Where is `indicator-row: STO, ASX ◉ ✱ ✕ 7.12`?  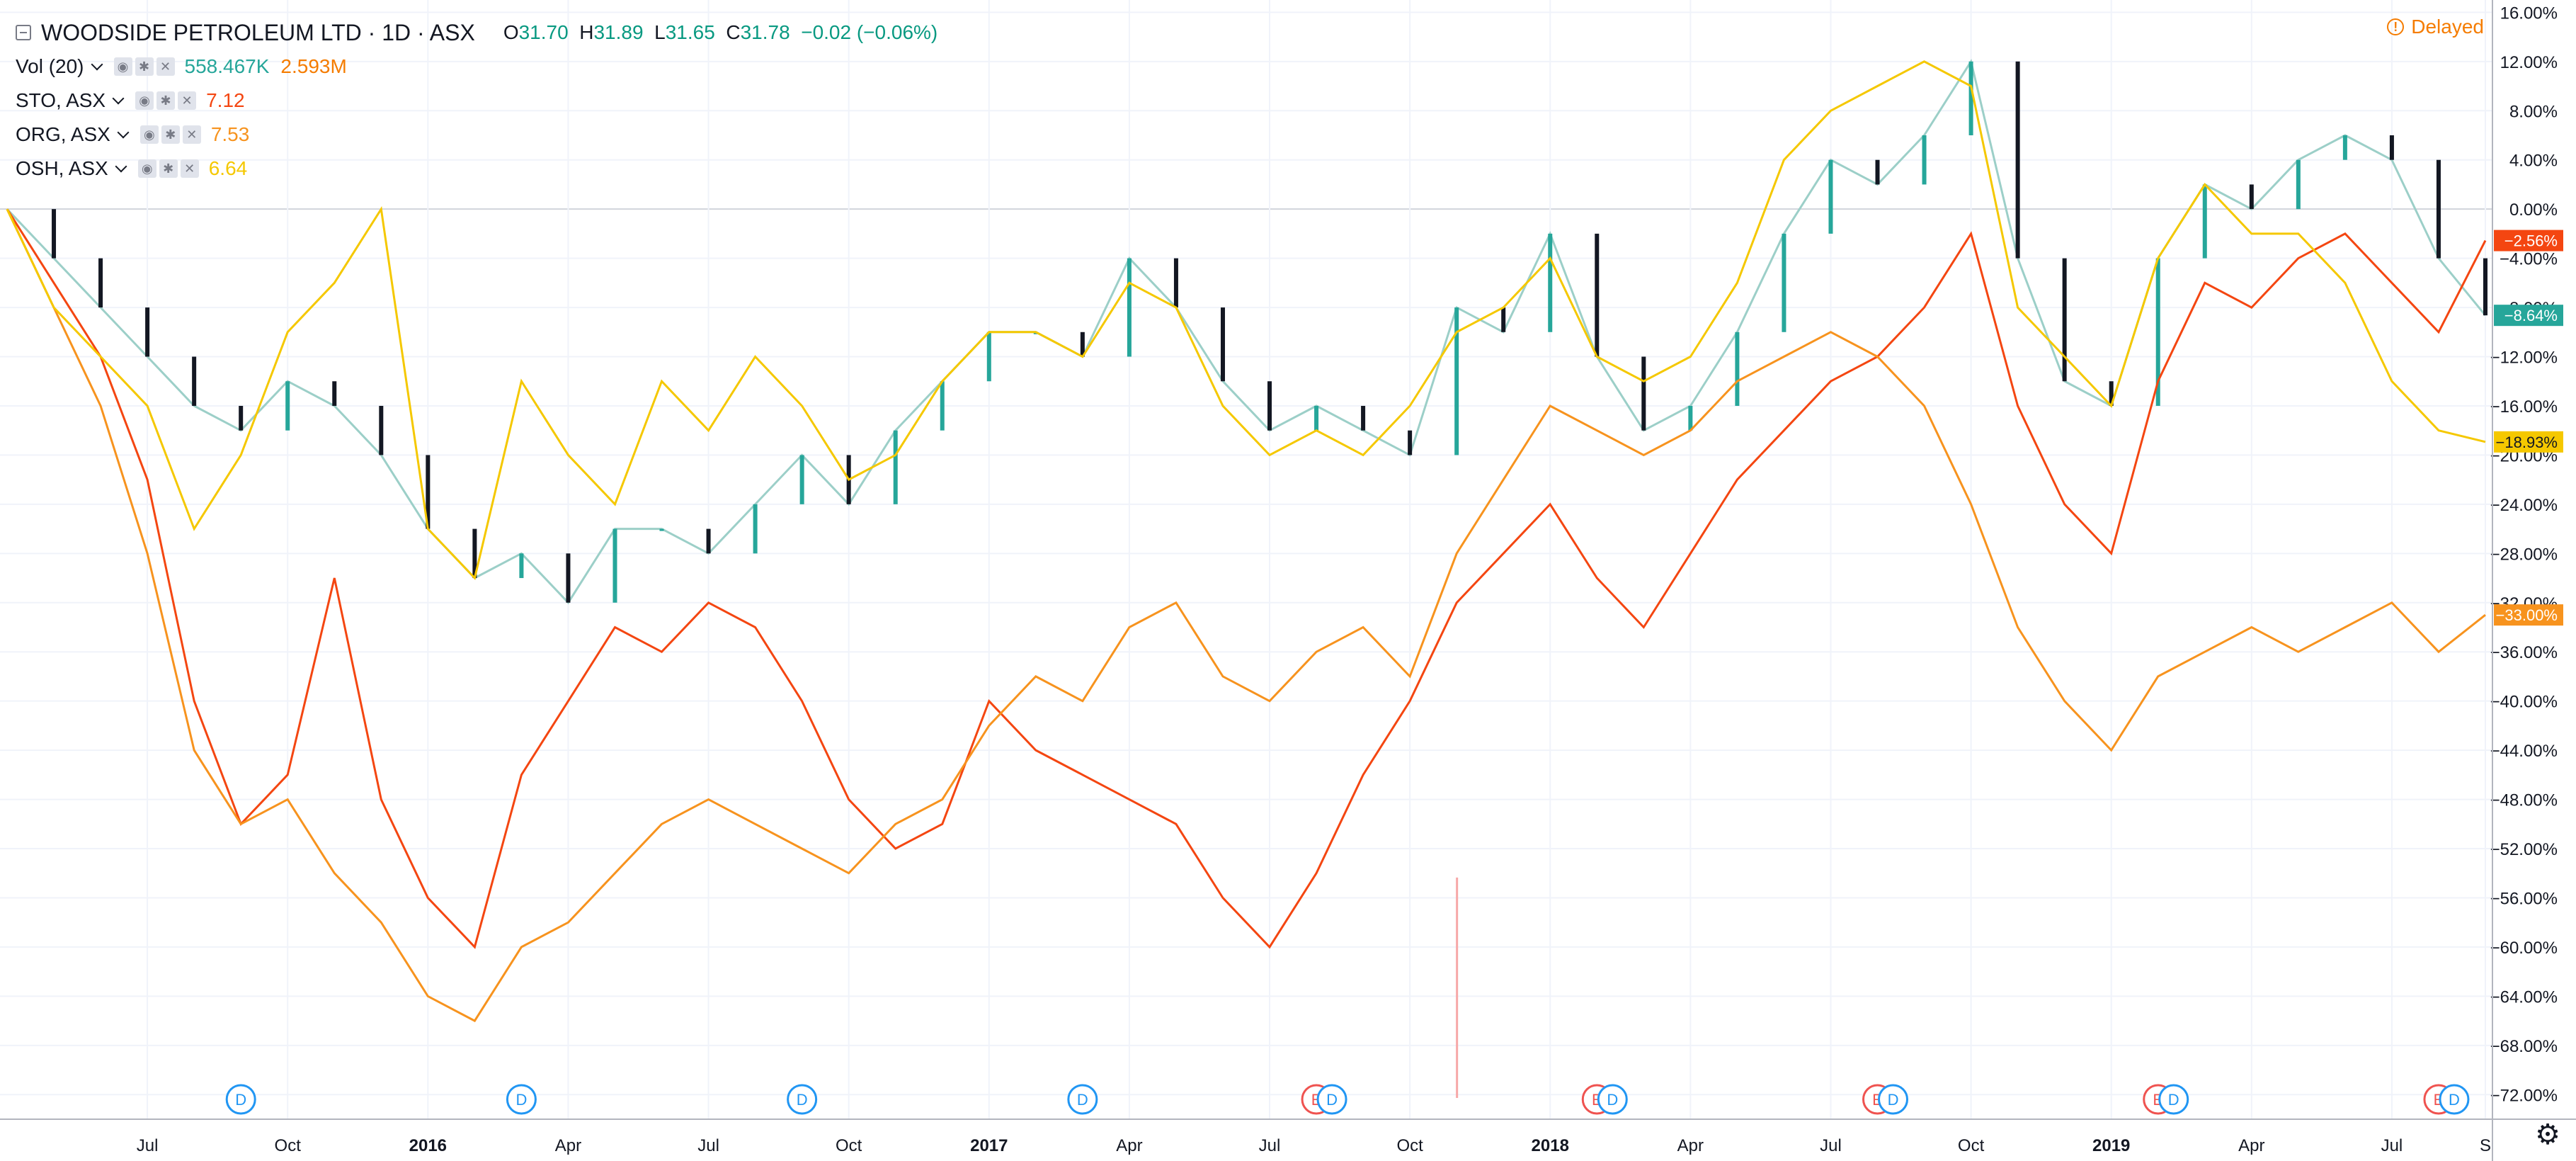
indicator-row: STO, ASX ◉ ✱ ✕ 7.12 is located at coordinates (476, 101).